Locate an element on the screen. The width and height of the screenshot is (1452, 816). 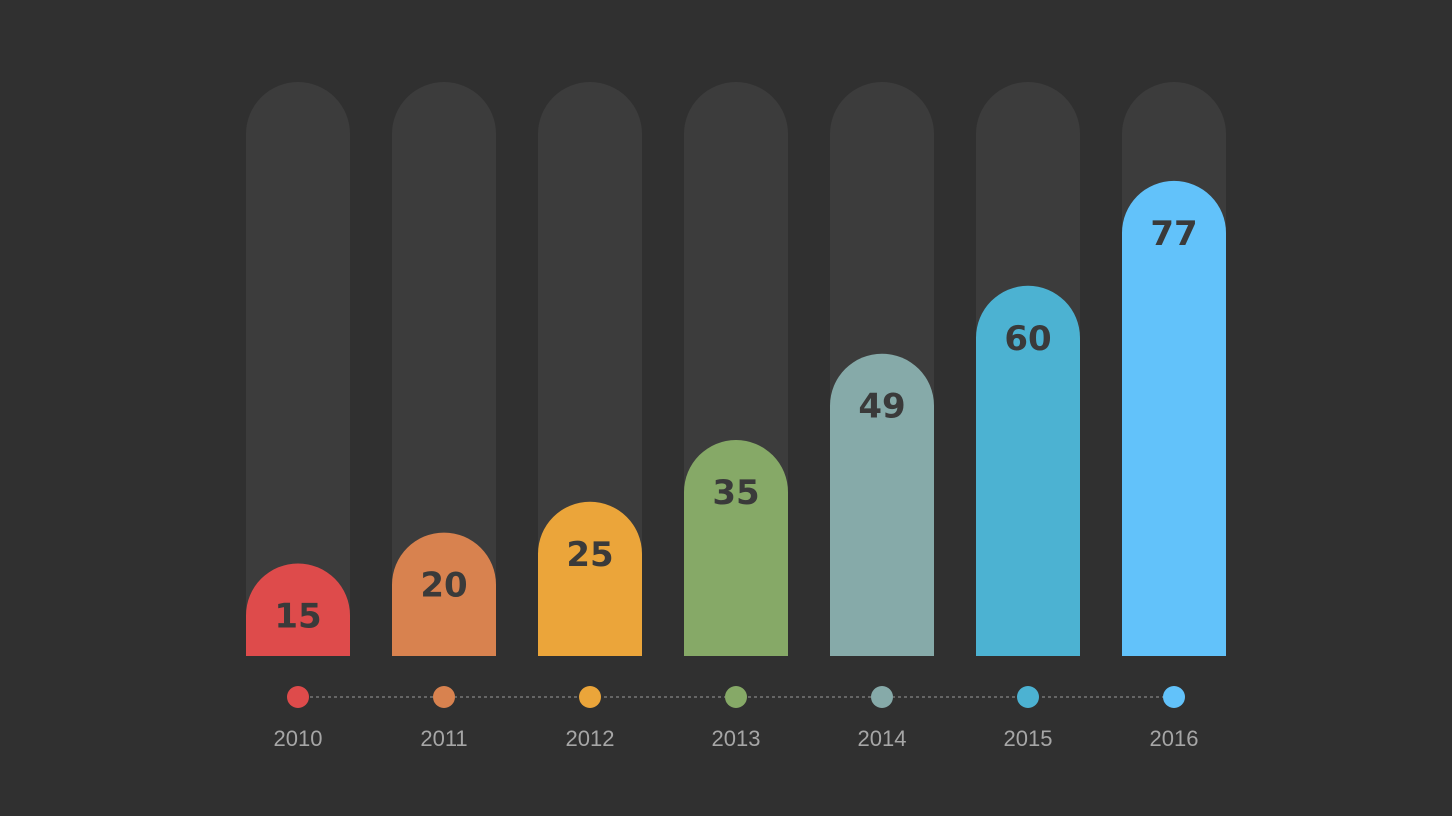
timeline is located at coordinates (736, 697).